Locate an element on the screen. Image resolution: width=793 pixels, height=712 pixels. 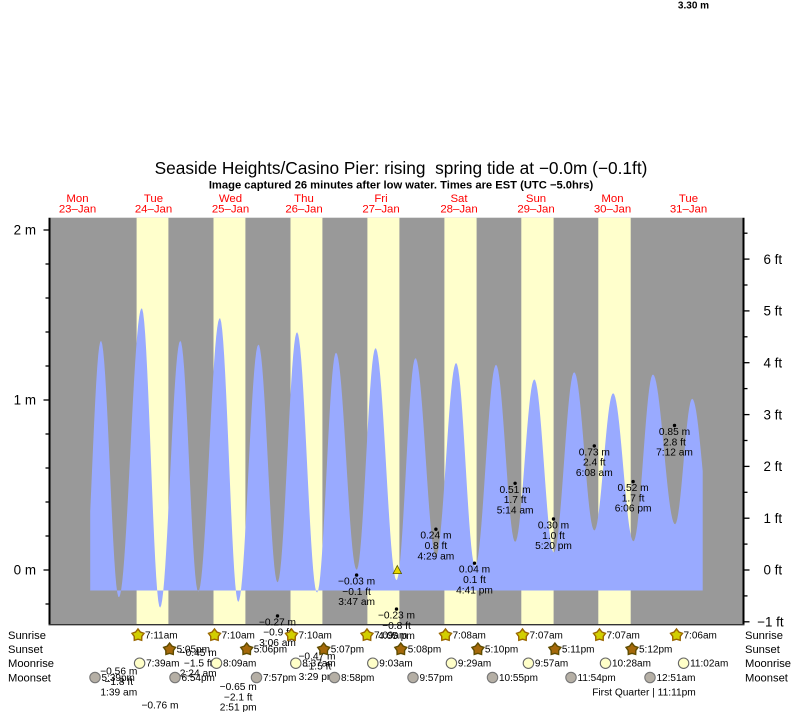
svg-text: 30–Jan is located at coordinates (612, 209).